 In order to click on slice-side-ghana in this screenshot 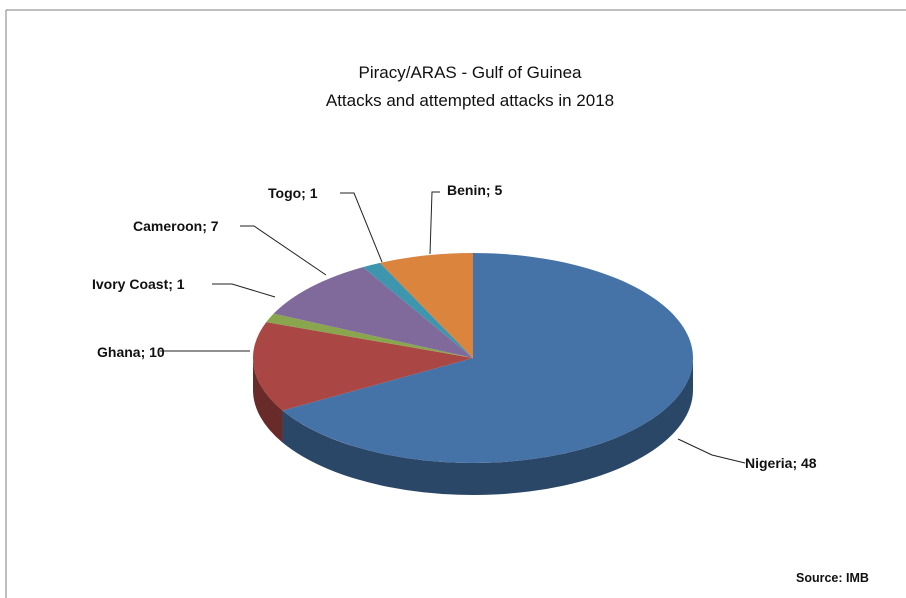, I will do `click(268, 400)`.